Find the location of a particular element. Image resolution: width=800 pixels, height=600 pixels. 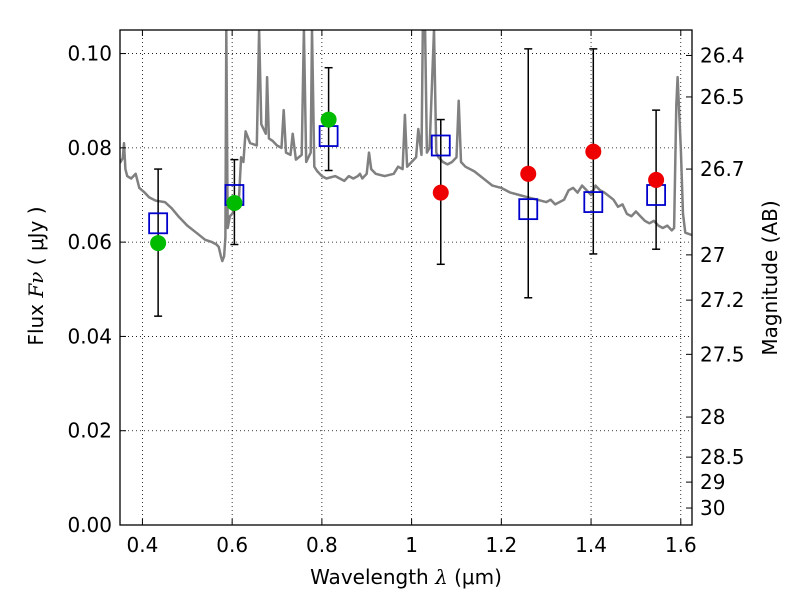

y-tick-label: 0.08 is located at coordinates (89, 148).